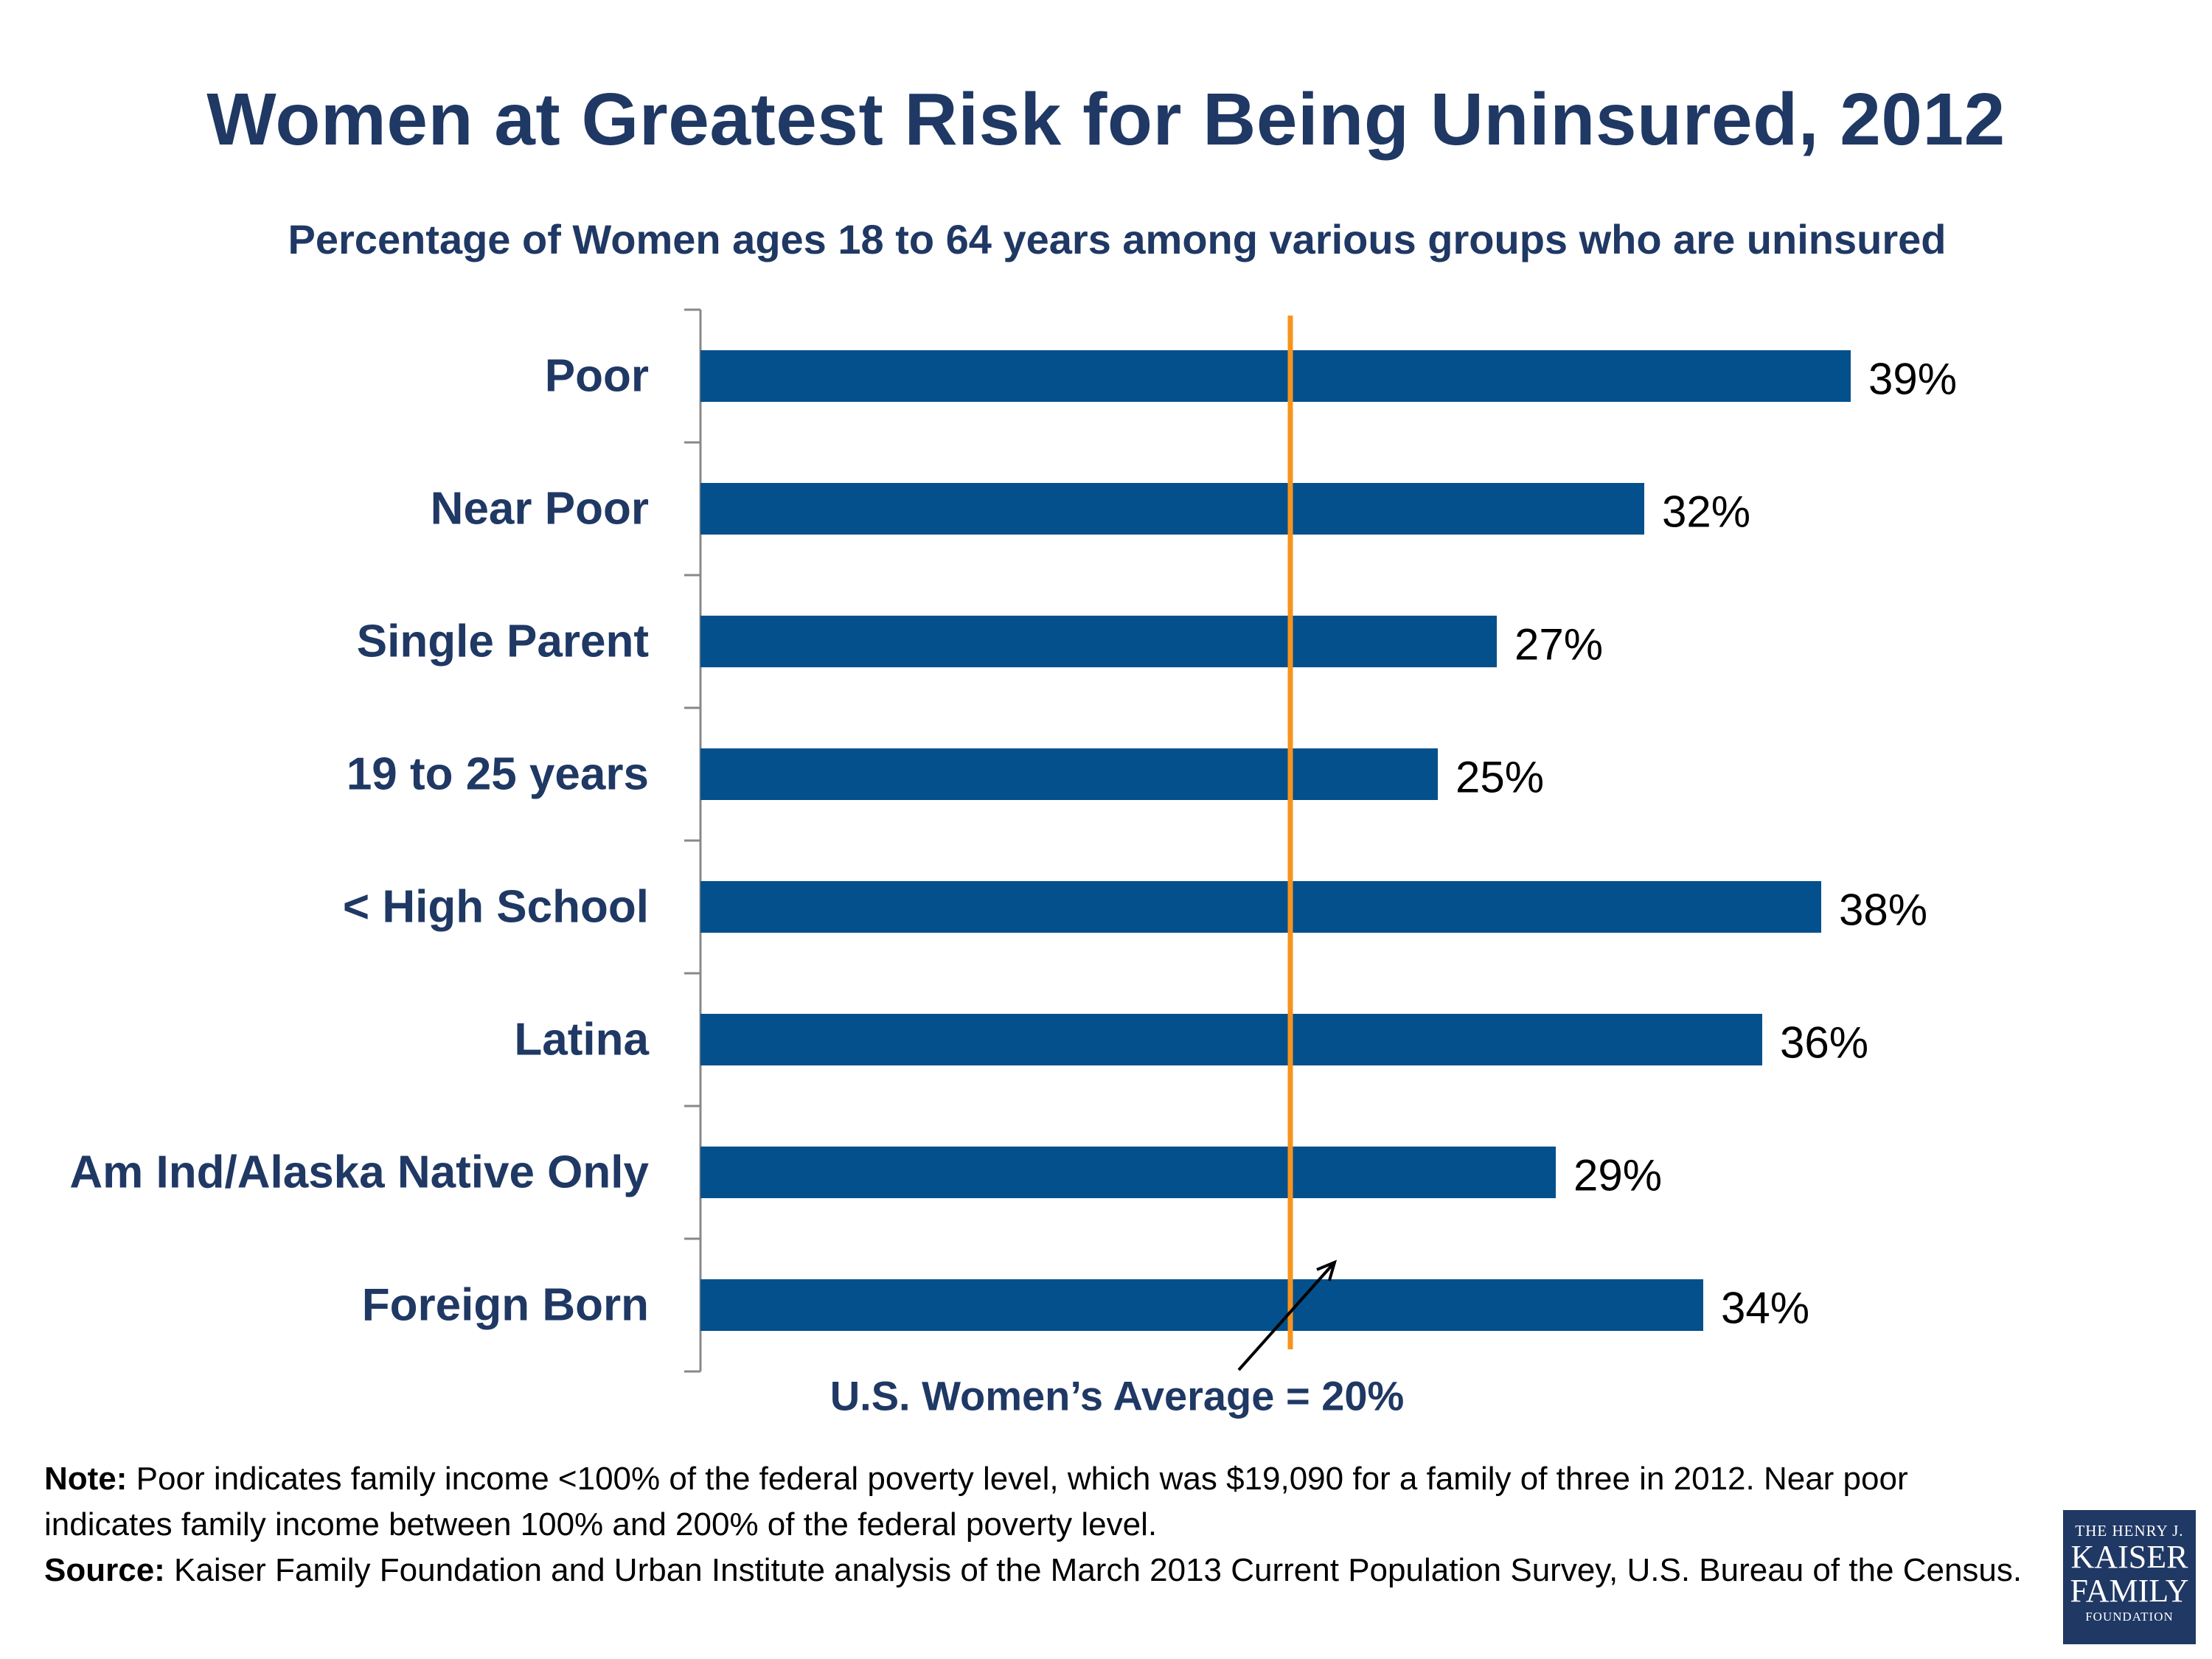 Image resolution: width=2212 pixels, height=1659 pixels. What do you see at coordinates (2129, 1617) in the screenshot?
I see `logo-line-4: FOUNDATION` at bounding box center [2129, 1617].